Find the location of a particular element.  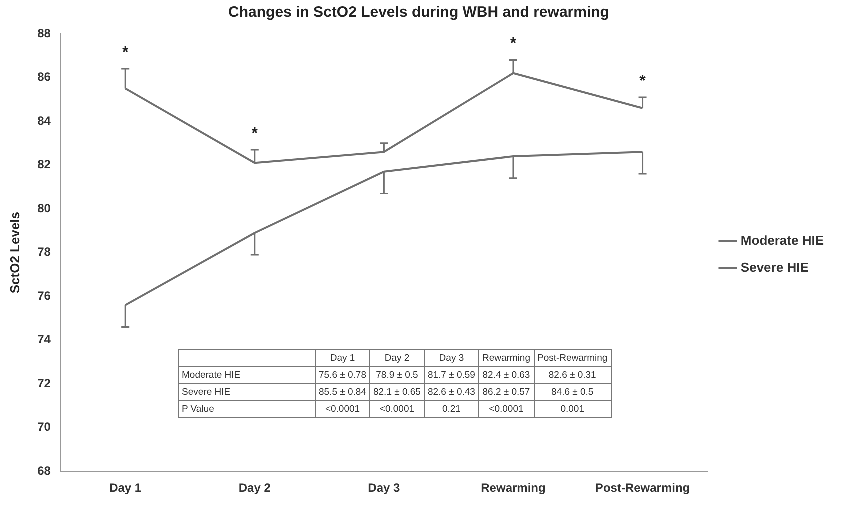

text: Moderate HIE is located at coordinates (211, 375).